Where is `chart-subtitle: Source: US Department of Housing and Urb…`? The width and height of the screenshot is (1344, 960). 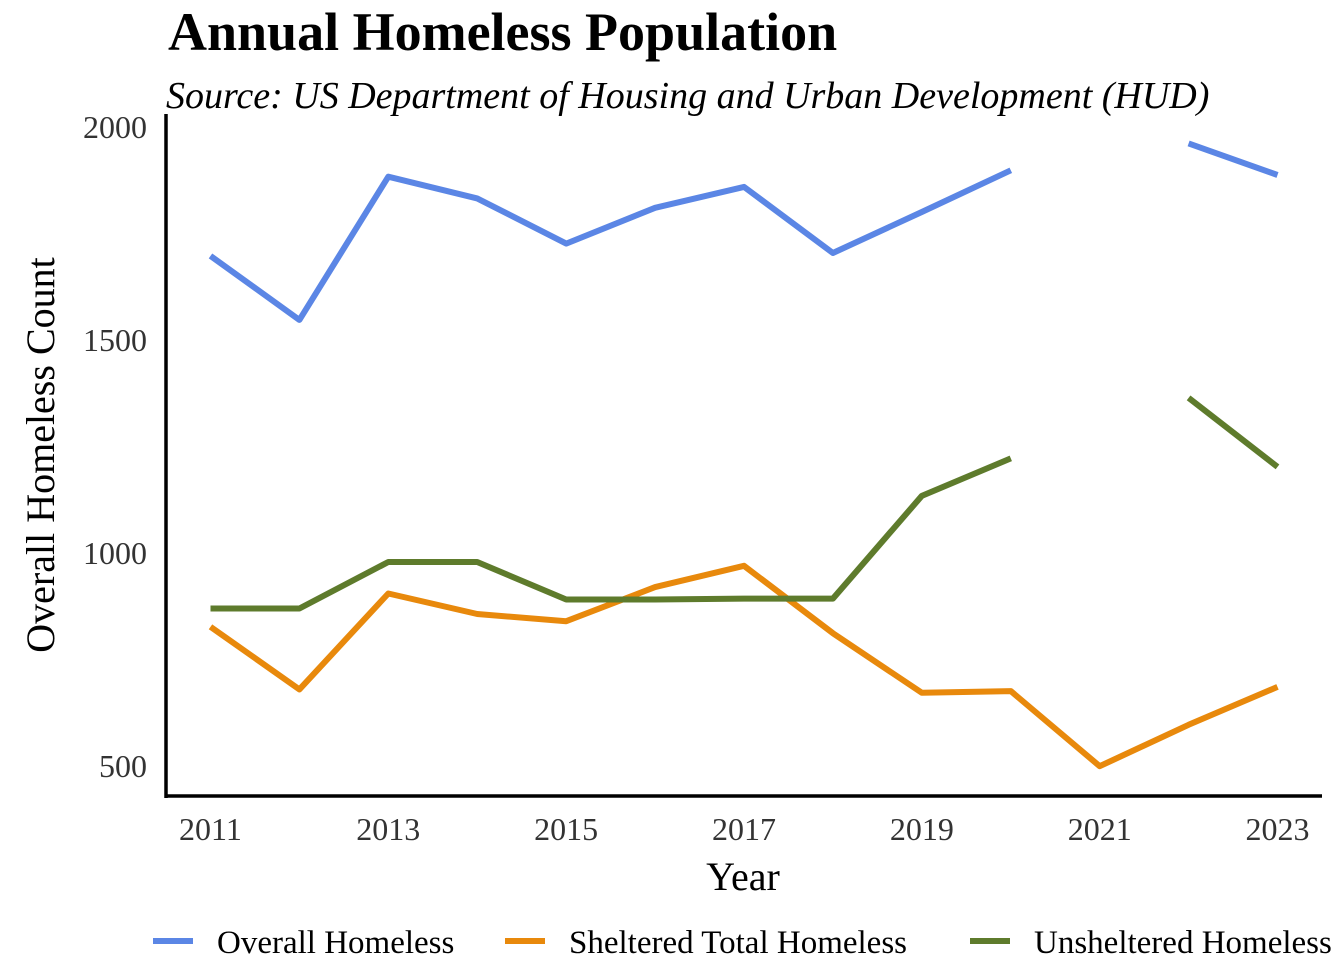 chart-subtitle: Source: US Department of Housing and Urb… is located at coordinates (687, 96).